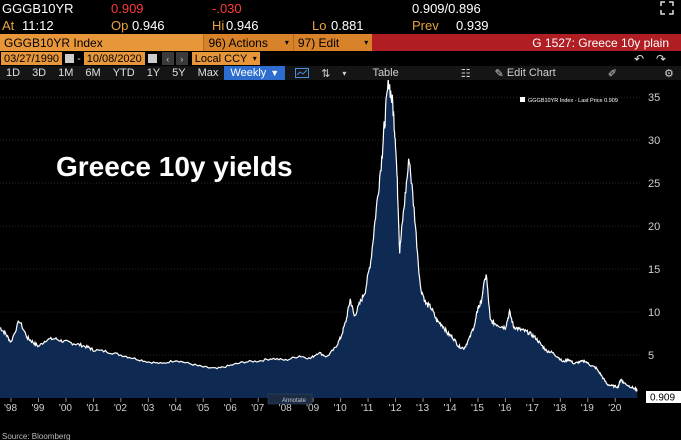  Describe the element at coordinates (522, 99) in the screenshot. I see `legend-swatch` at that location.